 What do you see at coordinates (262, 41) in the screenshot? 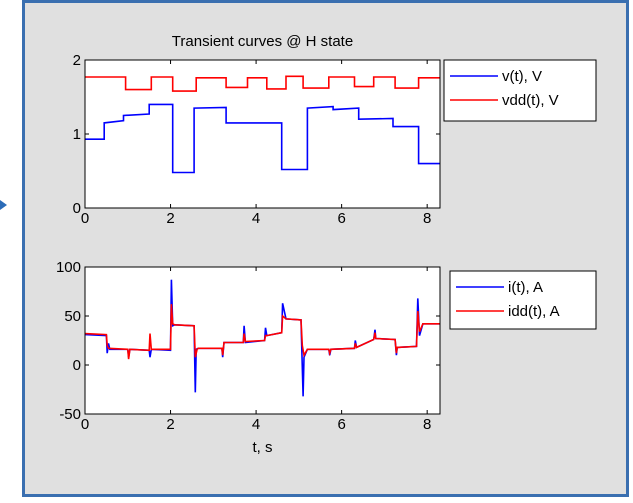
I see `chart-title: Transient curves @ H state` at bounding box center [262, 41].